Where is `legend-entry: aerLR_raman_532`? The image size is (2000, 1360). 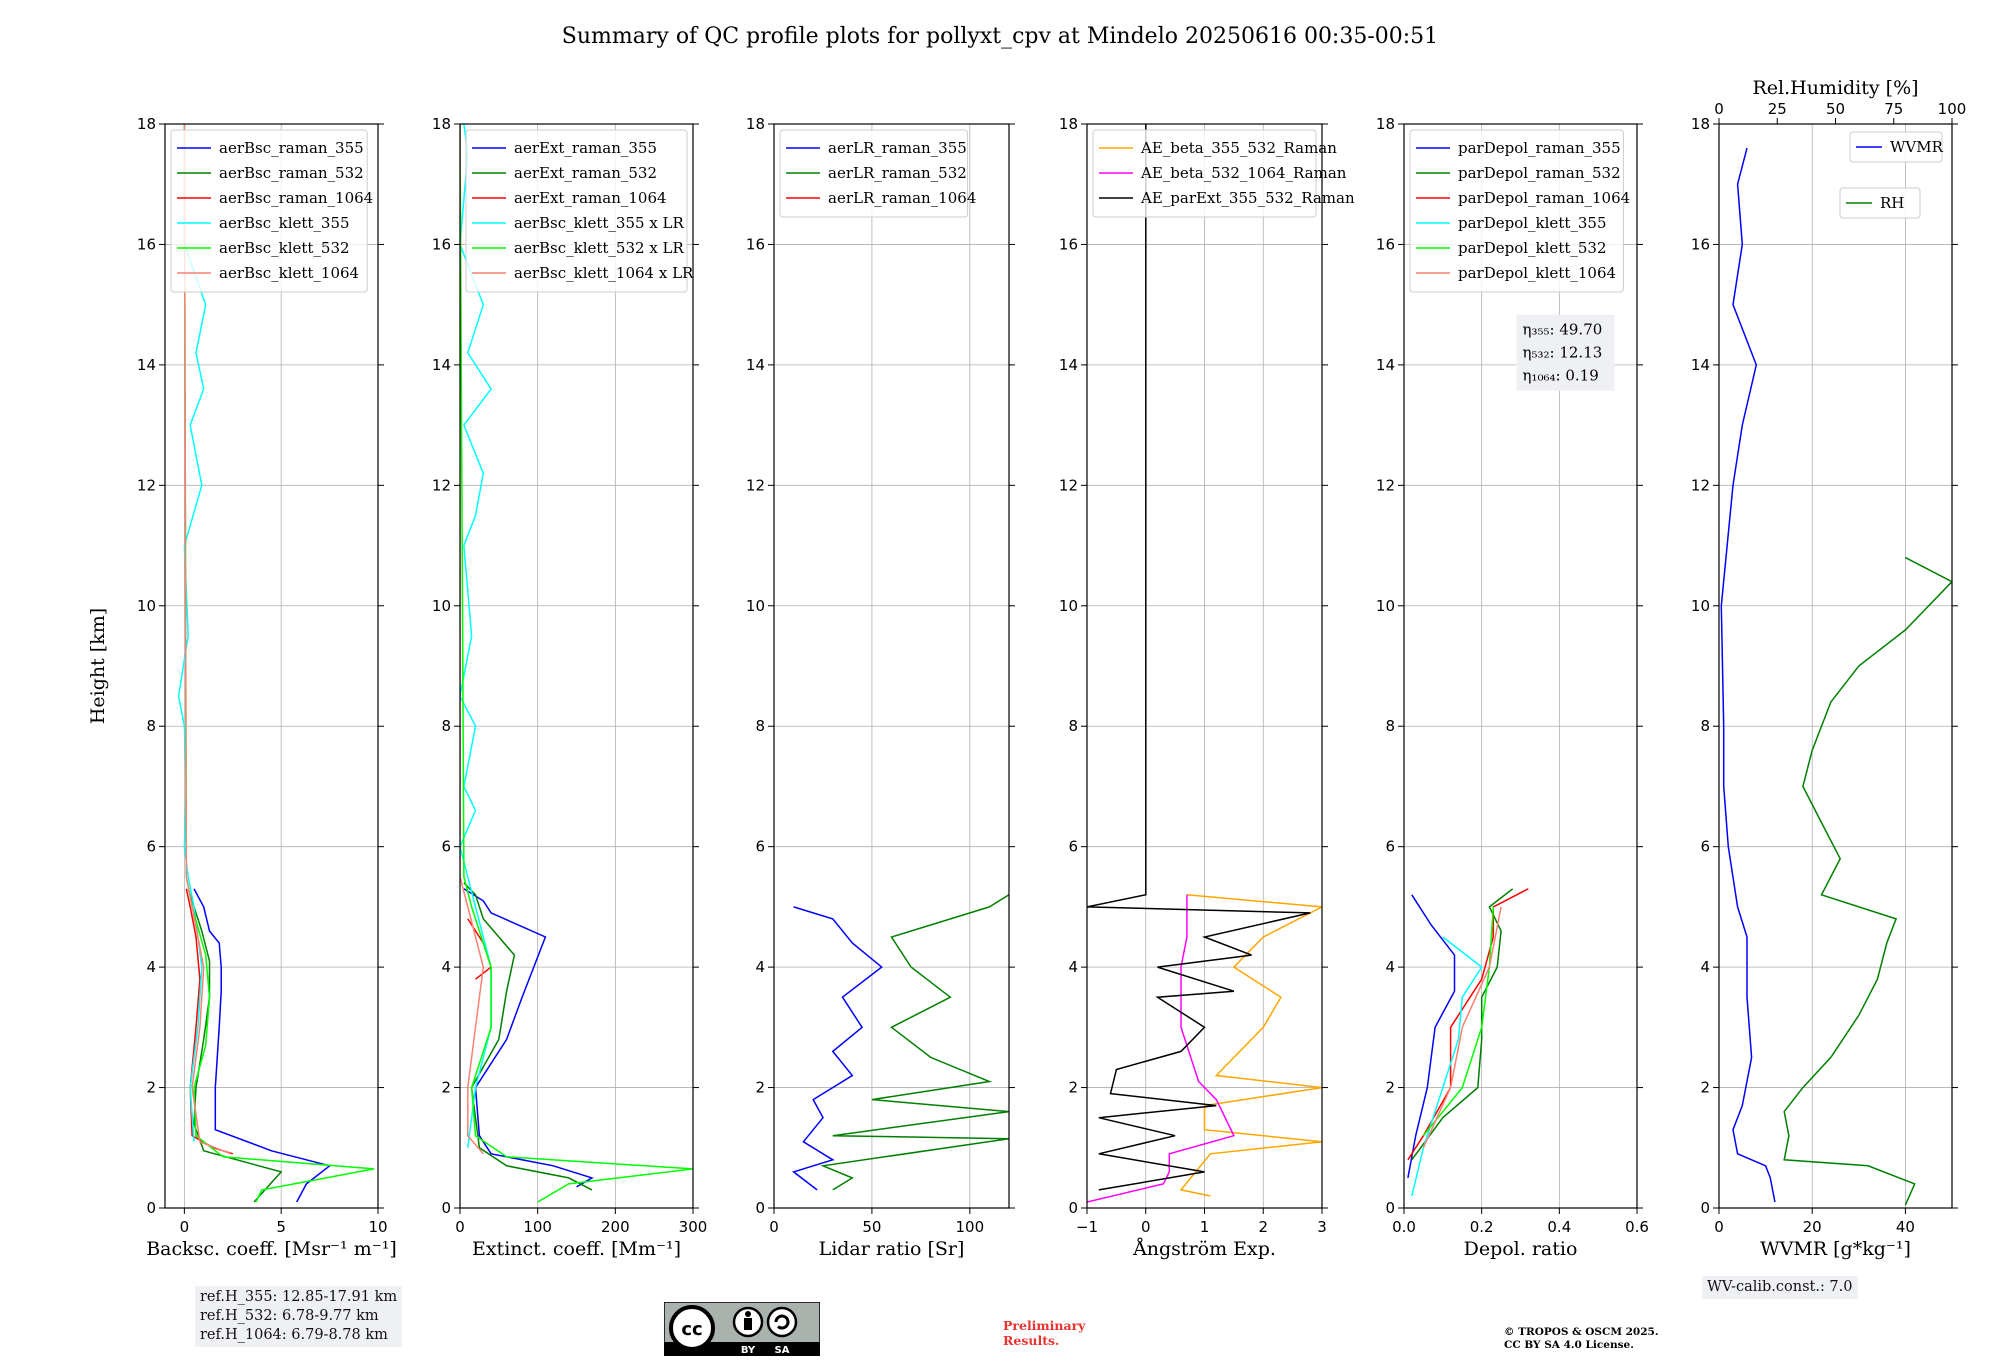 legend-entry: aerLR_raman_532 is located at coordinates (897, 173).